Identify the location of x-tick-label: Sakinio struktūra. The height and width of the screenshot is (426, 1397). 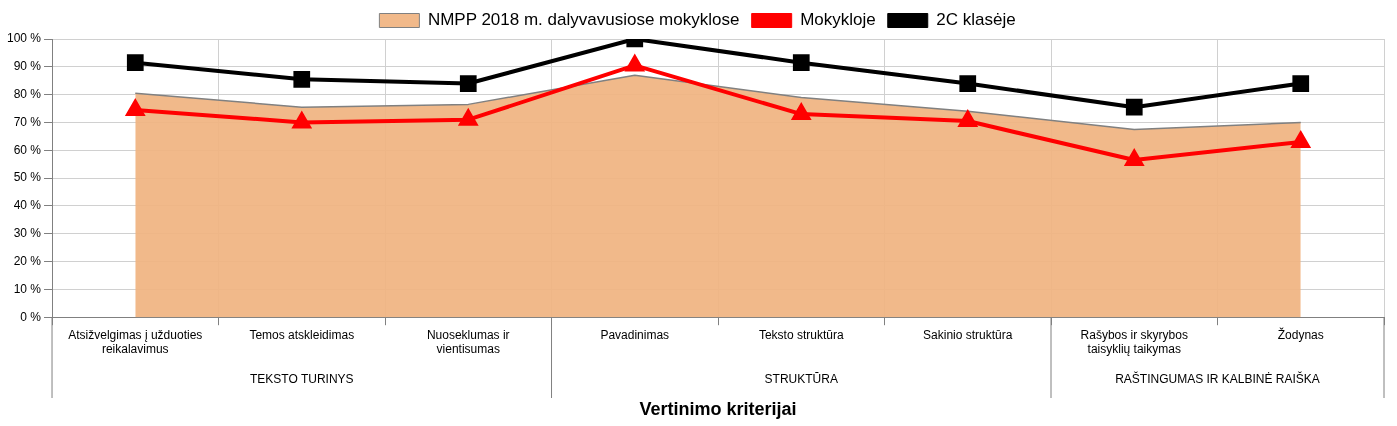
(968, 334).